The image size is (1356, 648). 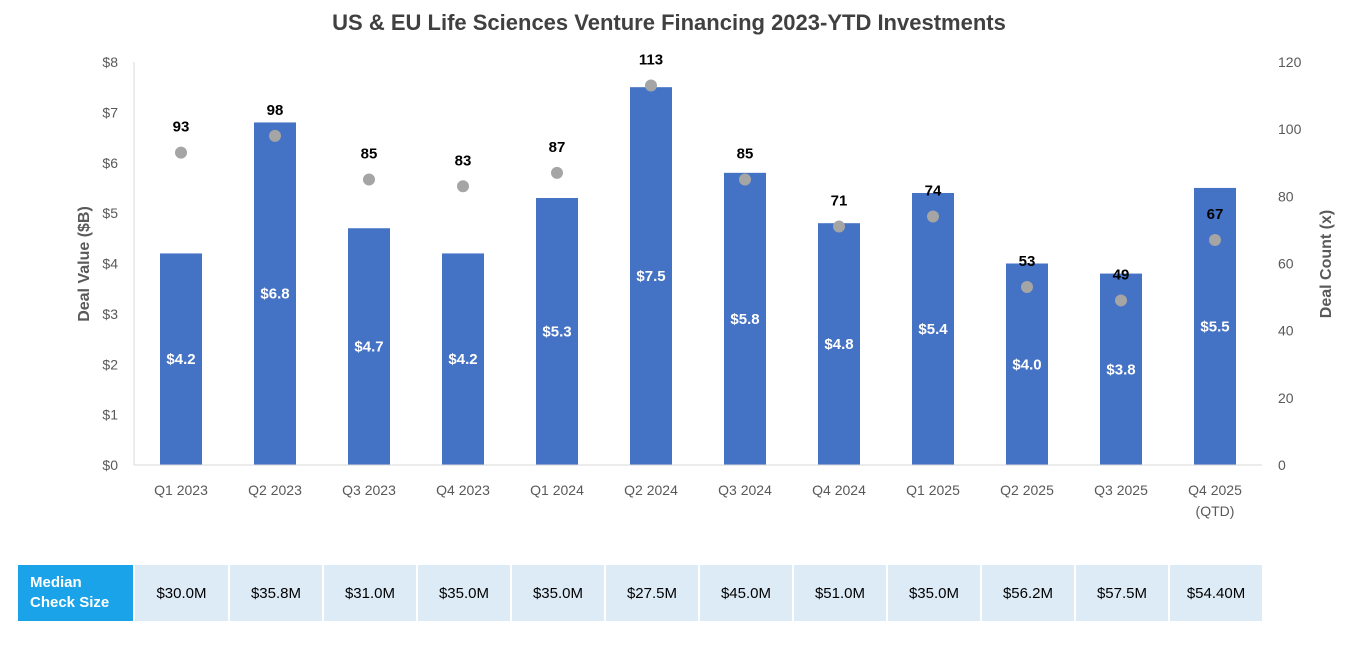 I want to click on median-check-size-cell: $31.0M, so click(x=369, y=593).